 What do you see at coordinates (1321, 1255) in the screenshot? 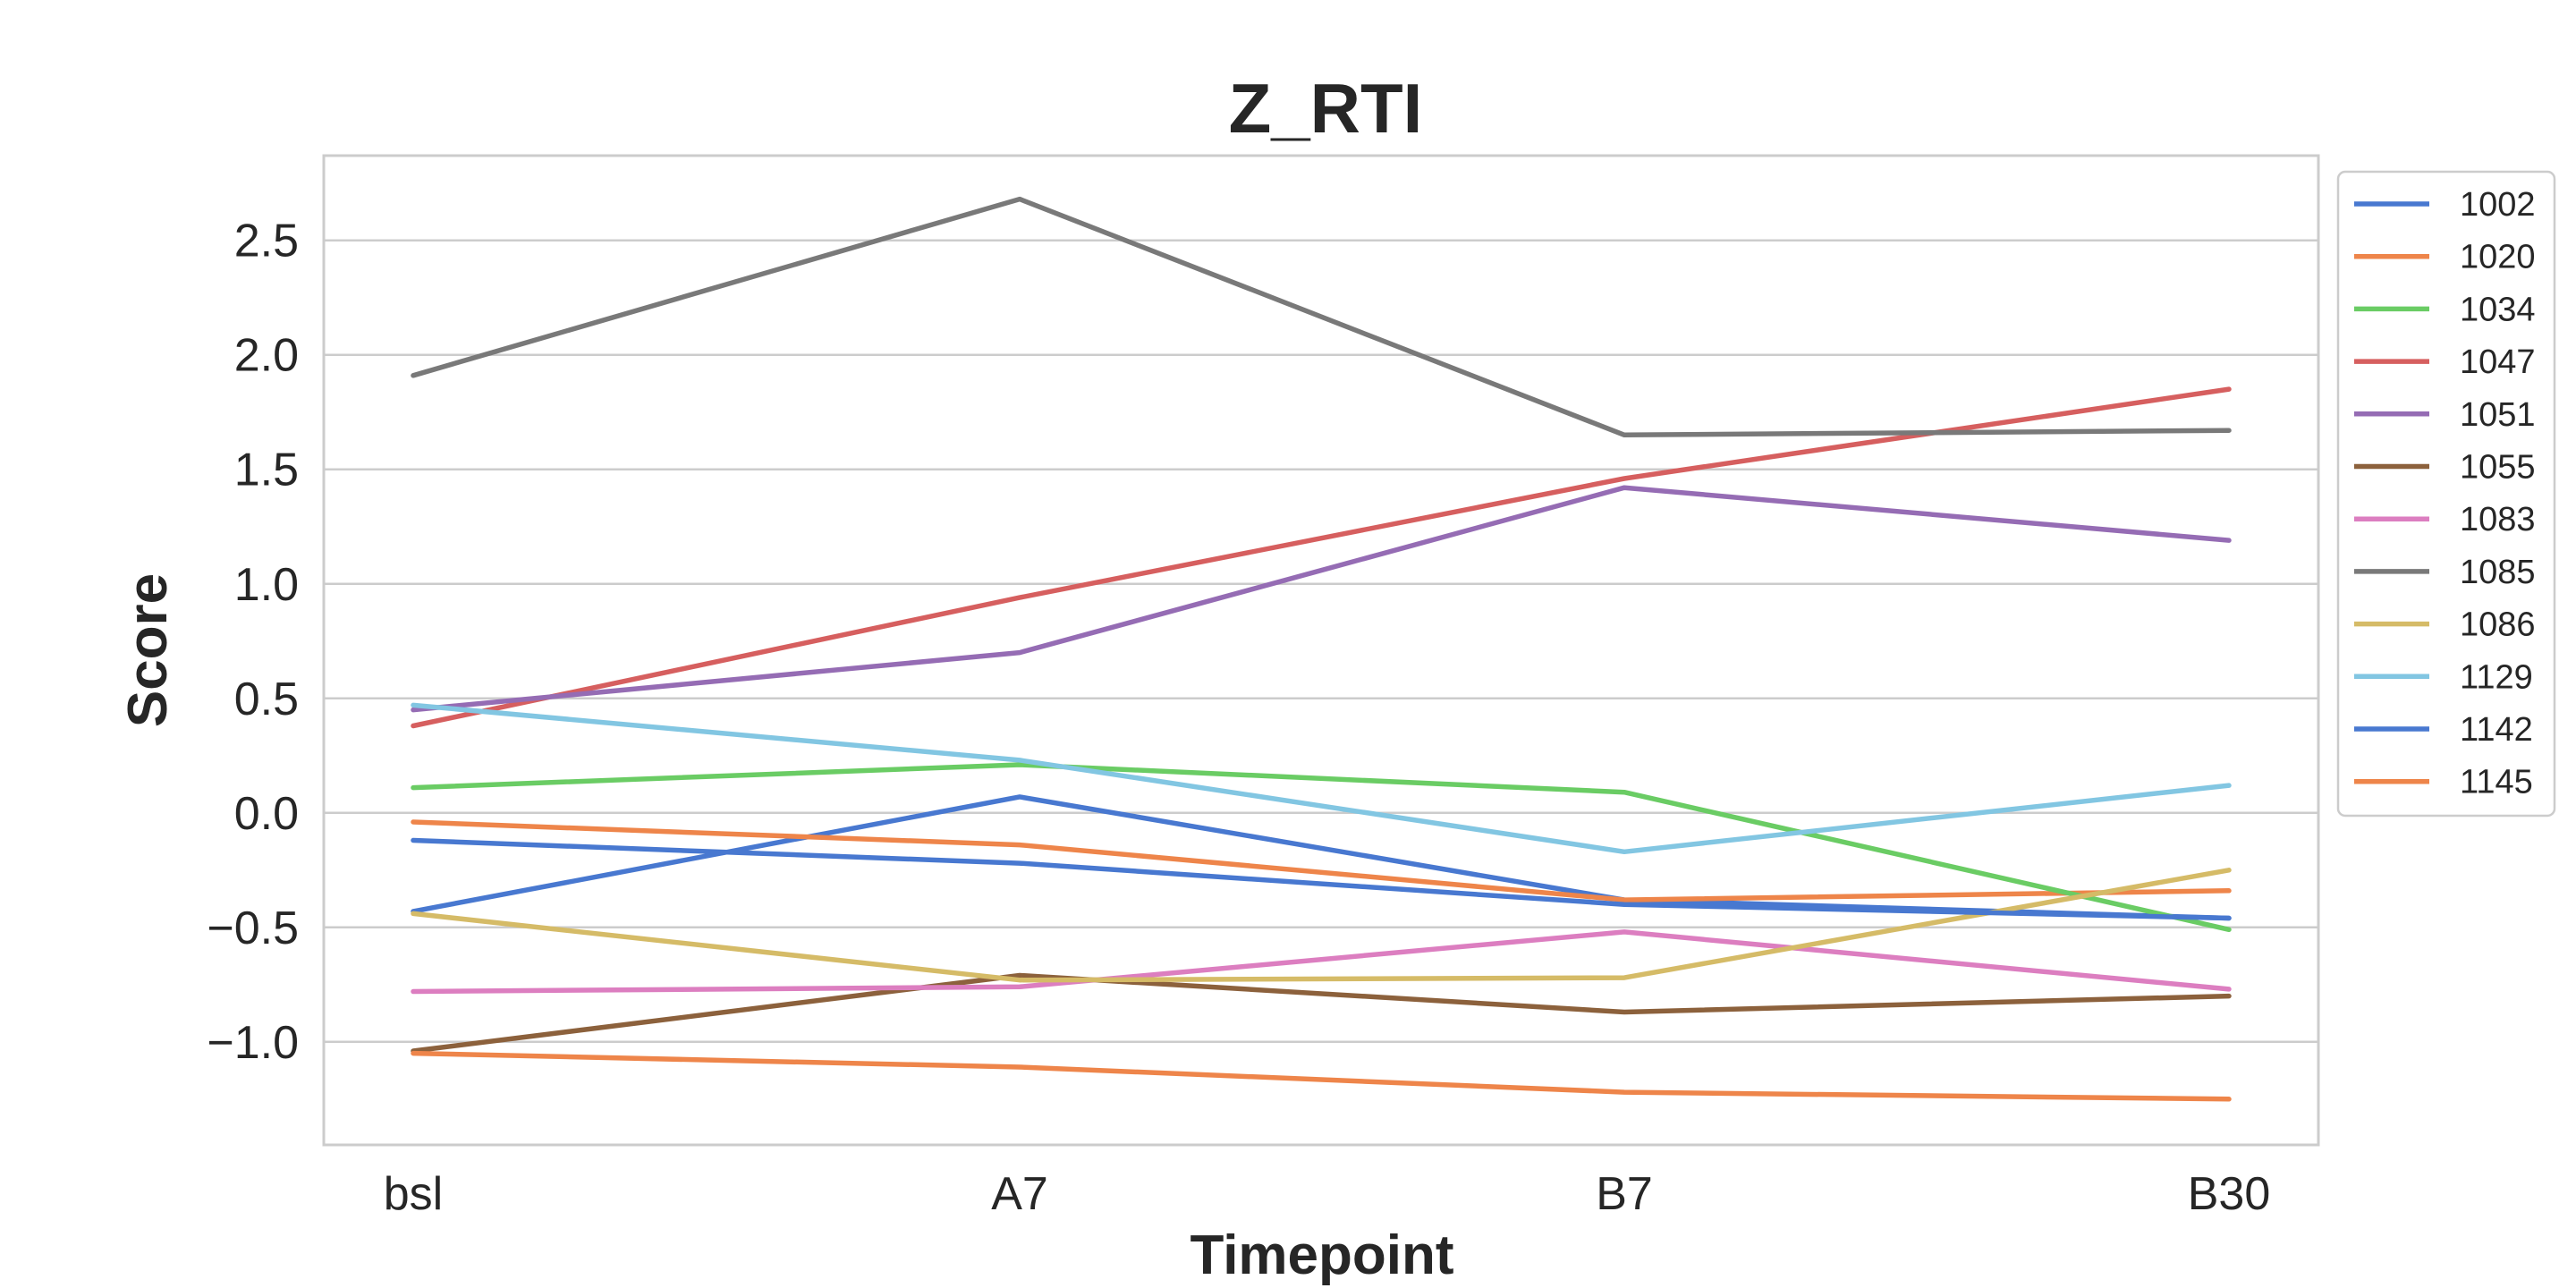
I see `x-axis-label: Timepoint` at bounding box center [1321, 1255].